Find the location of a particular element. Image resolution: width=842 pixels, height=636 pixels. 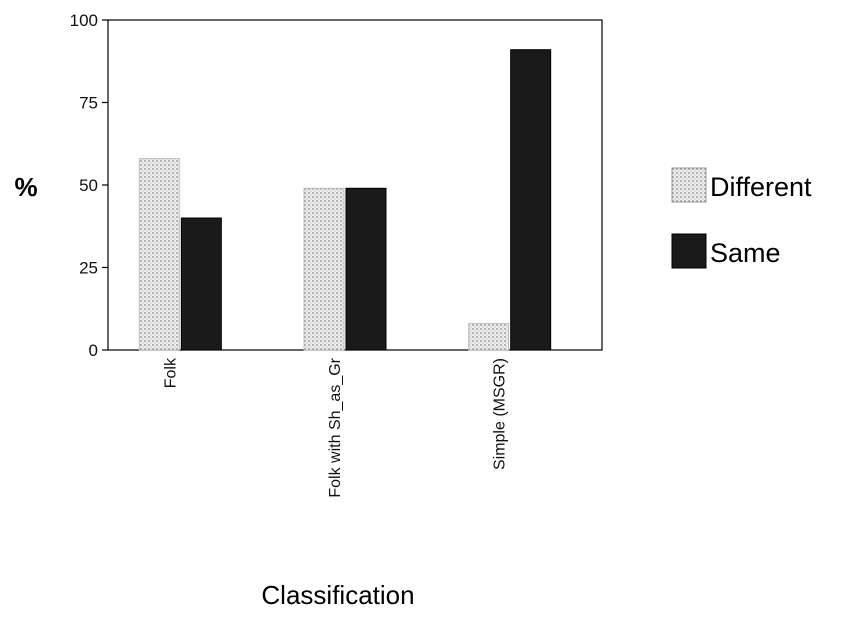

legend-swatch-different is located at coordinates (689, 185).